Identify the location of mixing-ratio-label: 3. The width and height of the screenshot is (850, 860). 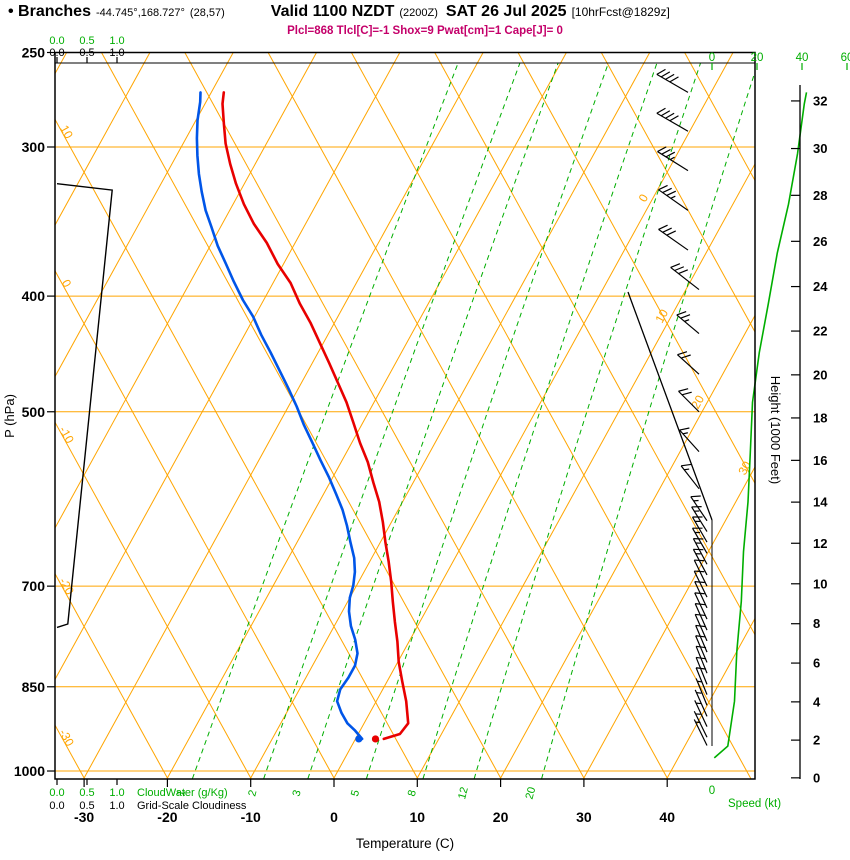
(297, 793).